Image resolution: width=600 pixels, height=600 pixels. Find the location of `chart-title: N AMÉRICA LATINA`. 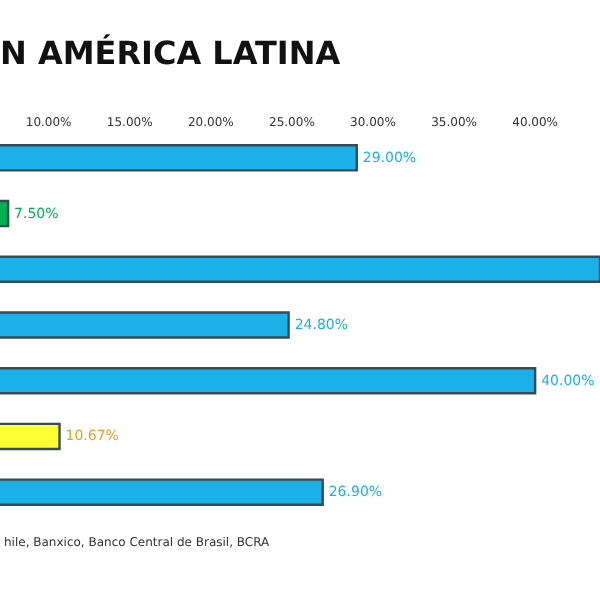

chart-title: N AMÉRICA LATINA is located at coordinates (171, 53).